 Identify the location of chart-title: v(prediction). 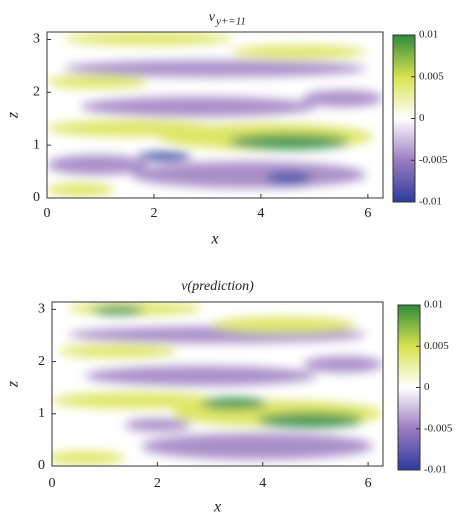
(217, 286).